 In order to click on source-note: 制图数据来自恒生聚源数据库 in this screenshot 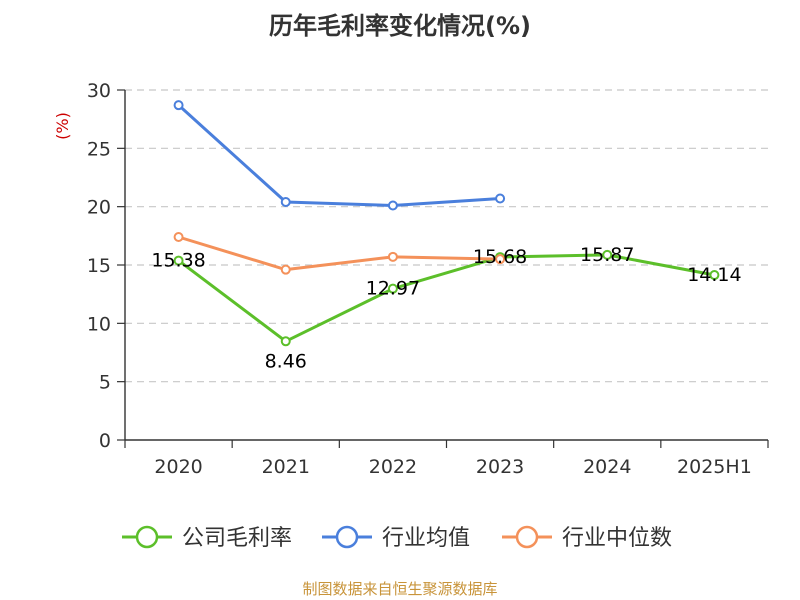, I will do `click(400, 589)`.